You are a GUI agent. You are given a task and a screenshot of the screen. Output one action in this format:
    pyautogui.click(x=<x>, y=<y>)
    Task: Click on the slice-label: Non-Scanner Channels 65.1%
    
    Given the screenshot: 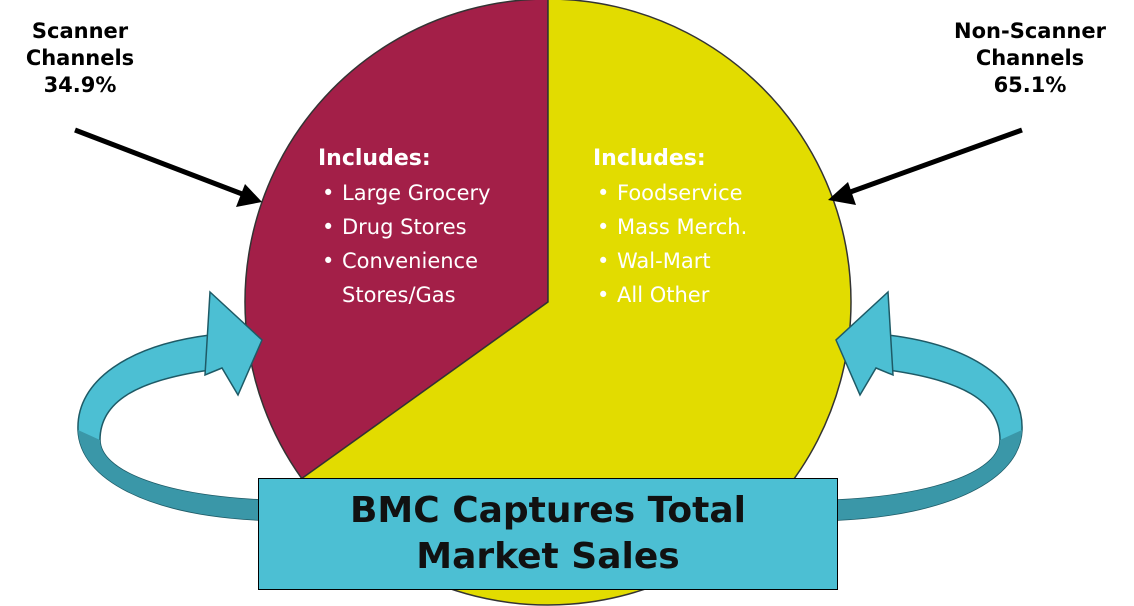 What is the action you would take?
    pyautogui.click(x=1030, y=58)
    